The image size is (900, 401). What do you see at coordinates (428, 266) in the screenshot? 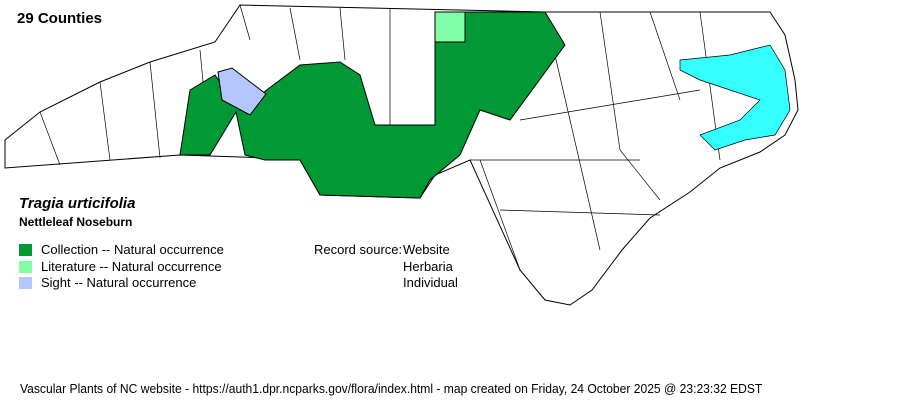
I see `record-source-herbaria: Herbaria` at bounding box center [428, 266].